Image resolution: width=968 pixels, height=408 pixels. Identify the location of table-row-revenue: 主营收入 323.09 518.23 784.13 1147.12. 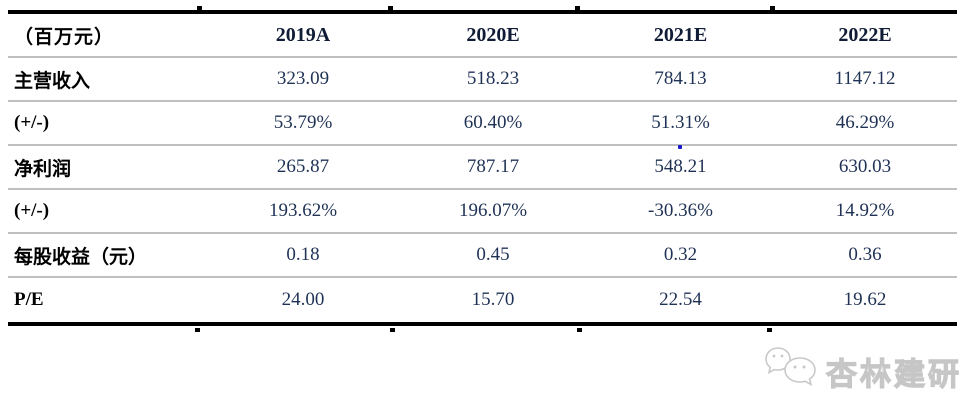
(482, 80).